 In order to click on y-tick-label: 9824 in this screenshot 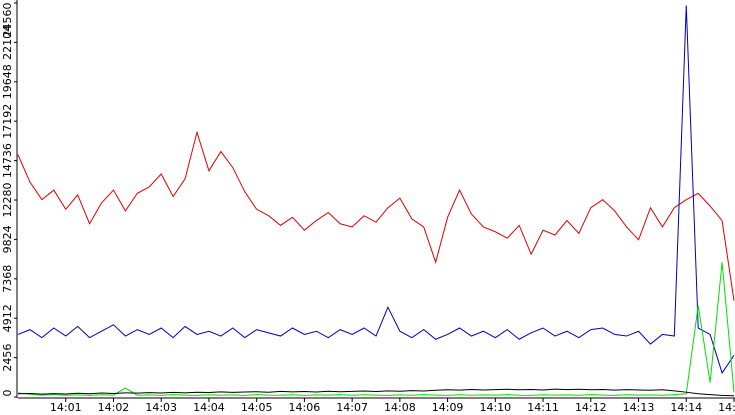, I will do `click(7, 239)`.